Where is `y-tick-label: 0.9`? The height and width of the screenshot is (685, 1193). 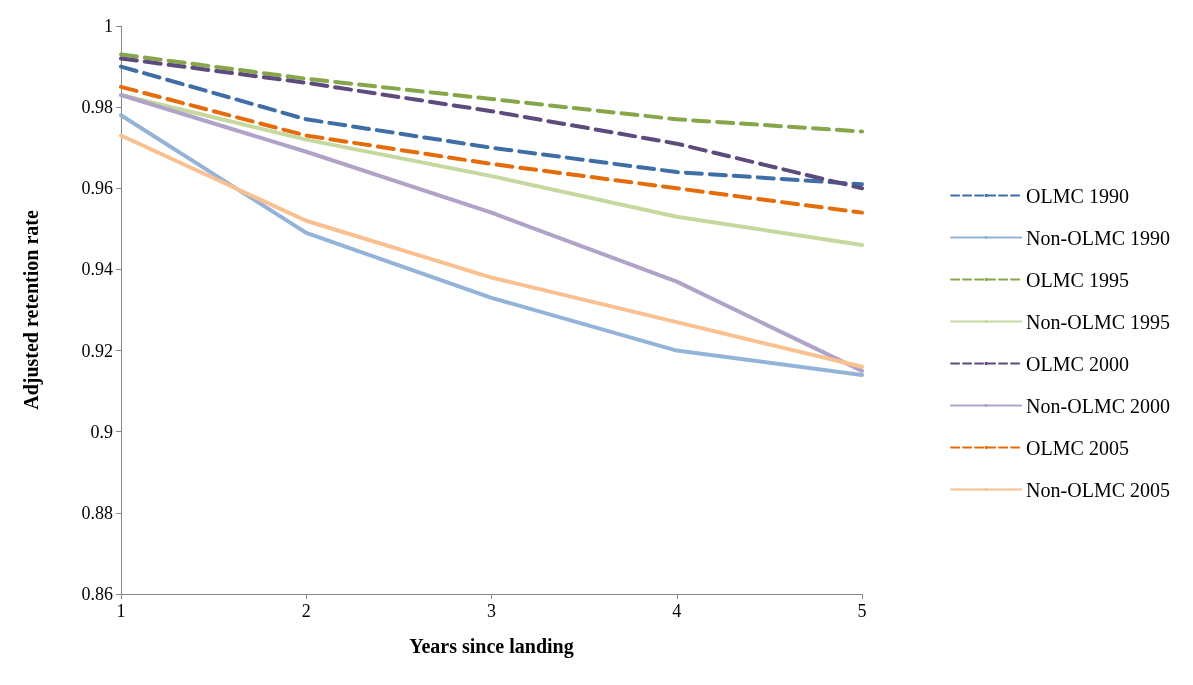 y-tick-label: 0.9 is located at coordinates (101, 431).